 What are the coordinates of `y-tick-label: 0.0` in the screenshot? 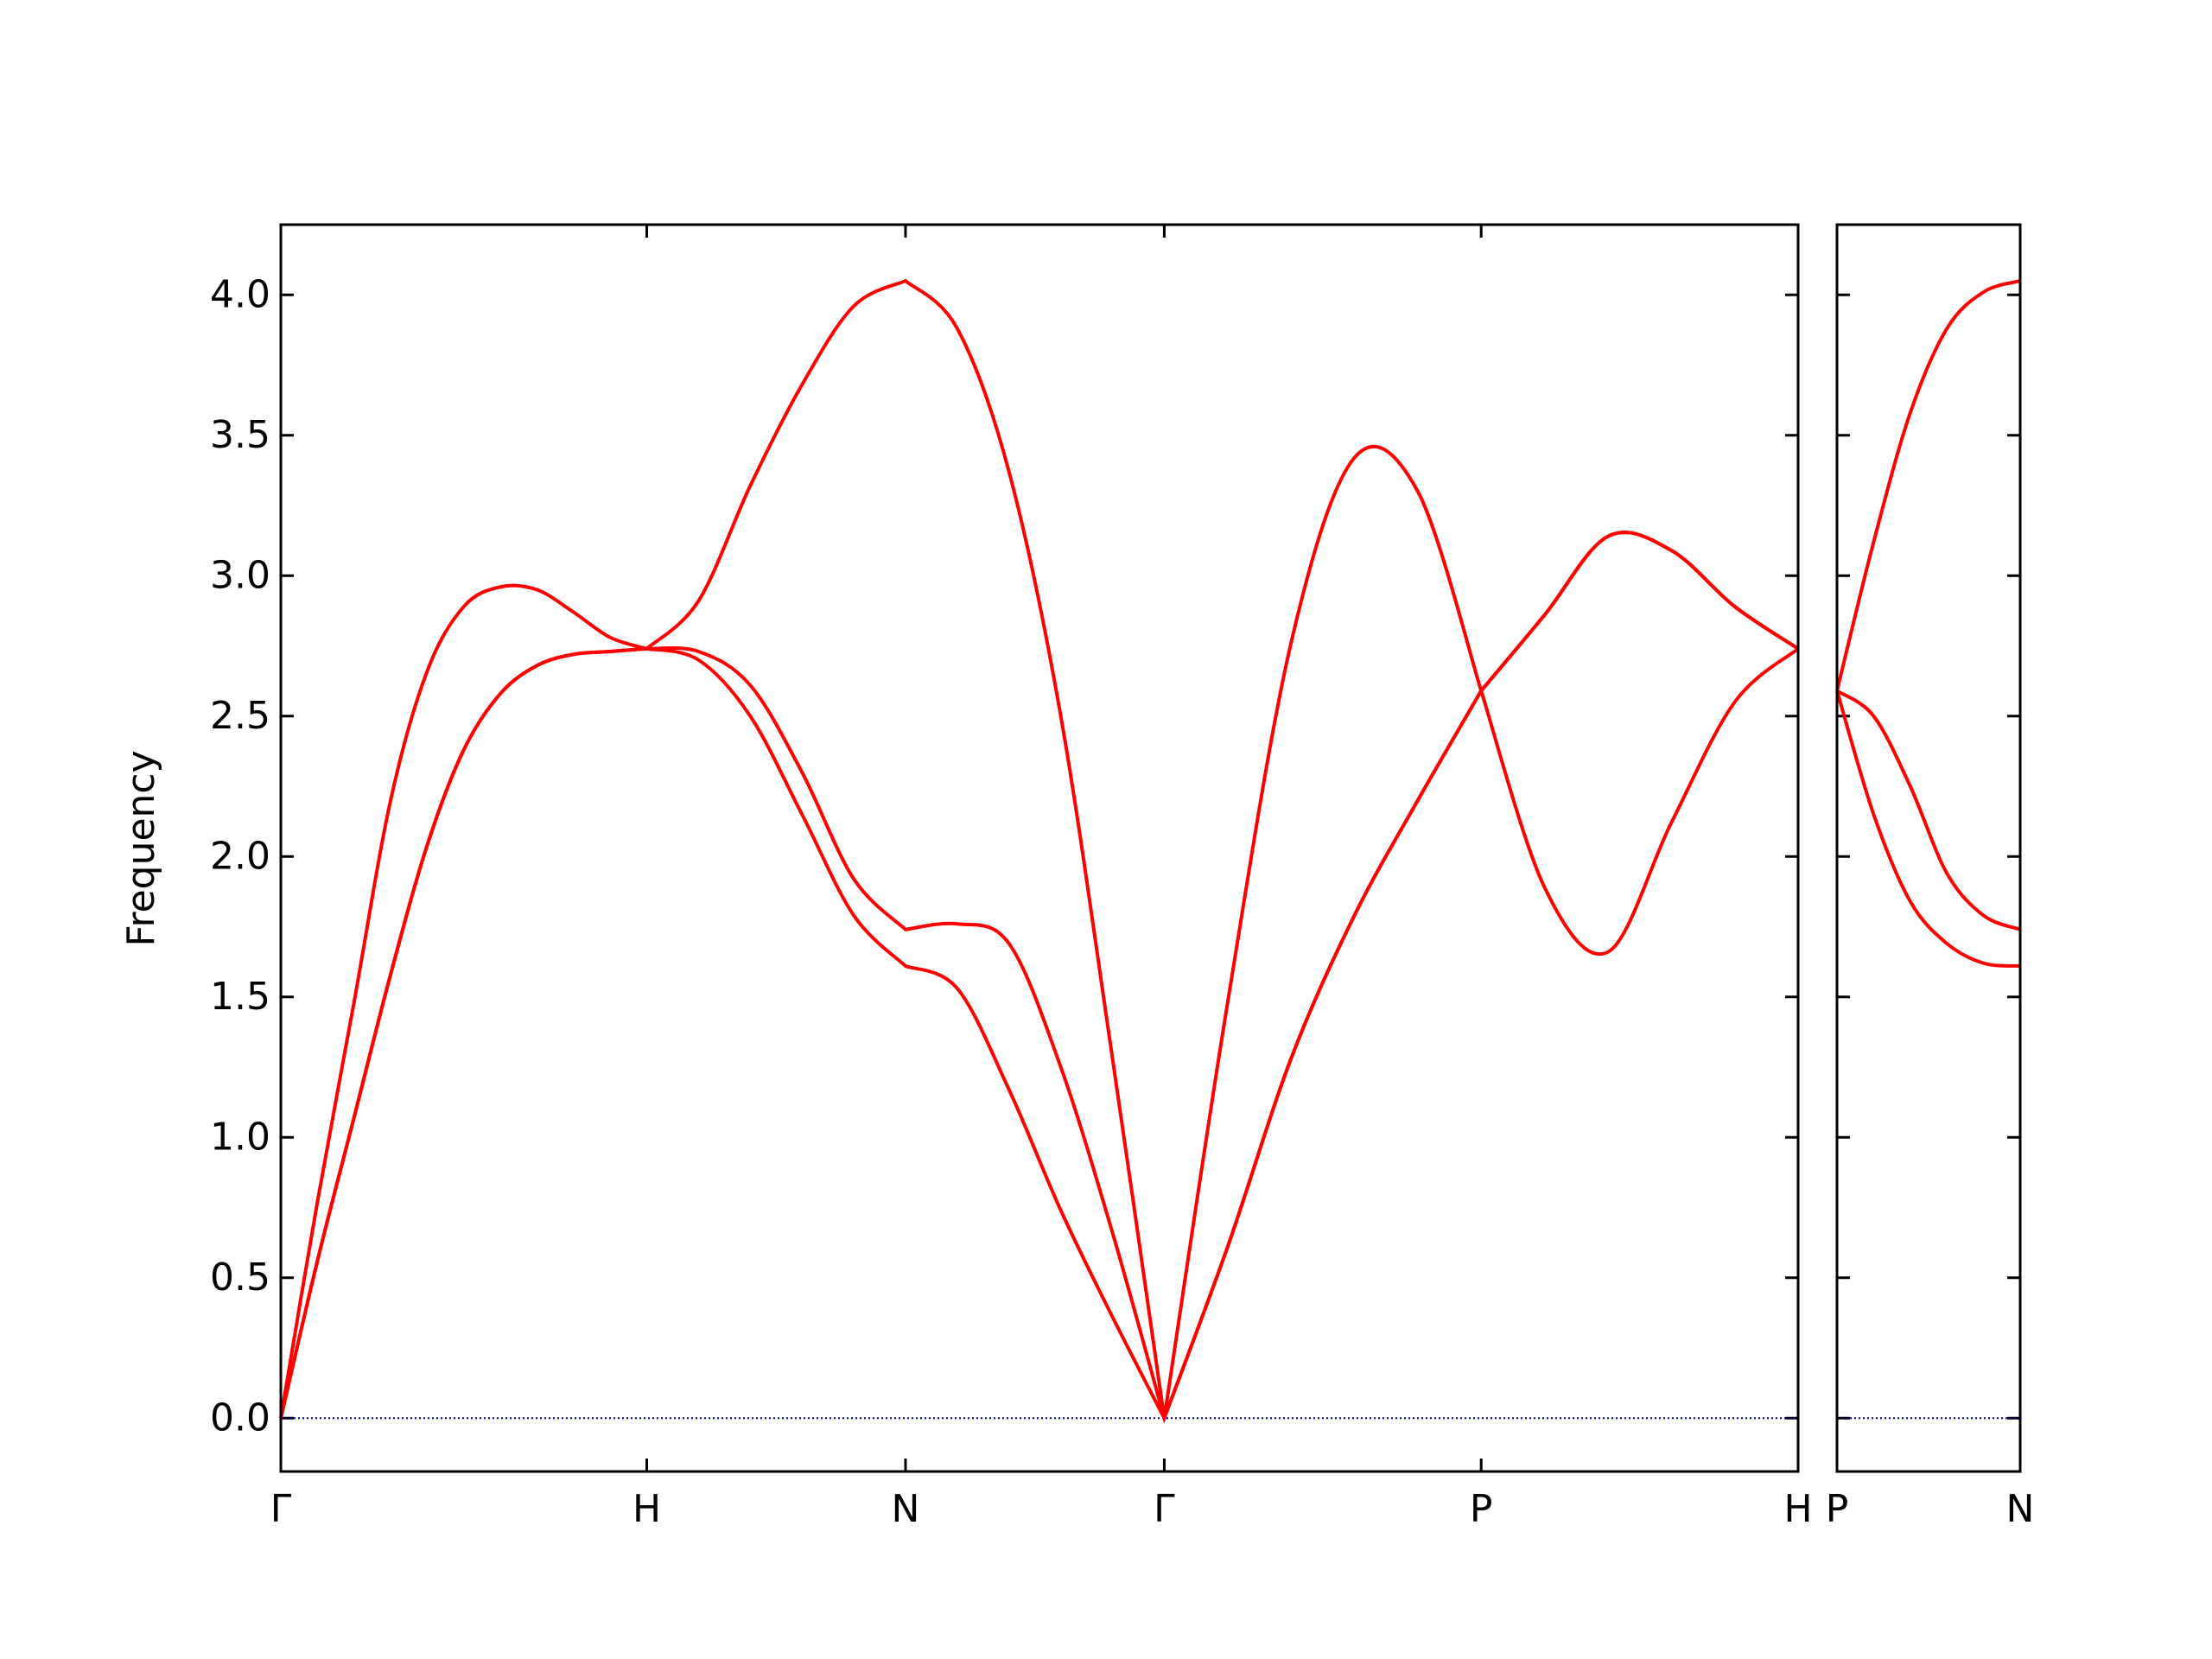 It's located at (240, 1417).